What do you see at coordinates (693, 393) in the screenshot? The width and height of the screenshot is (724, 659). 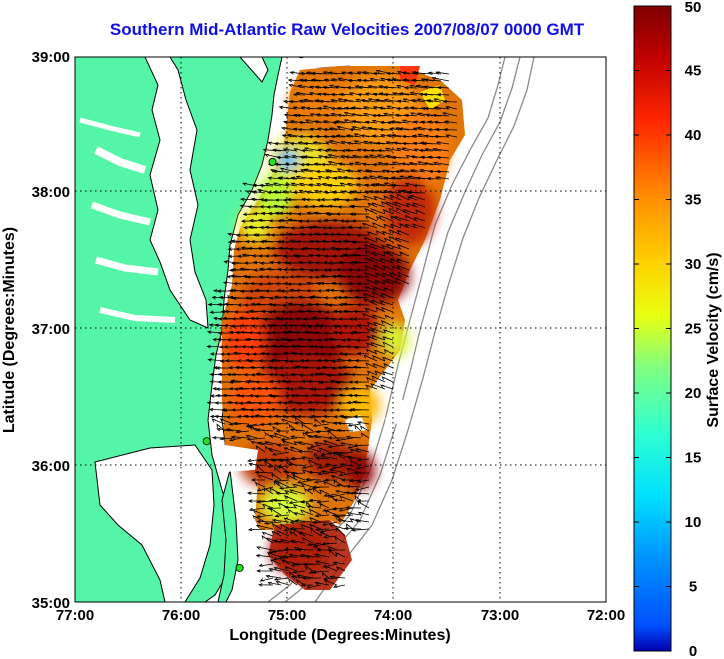 I see `colorbar-tick-label: 20` at bounding box center [693, 393].